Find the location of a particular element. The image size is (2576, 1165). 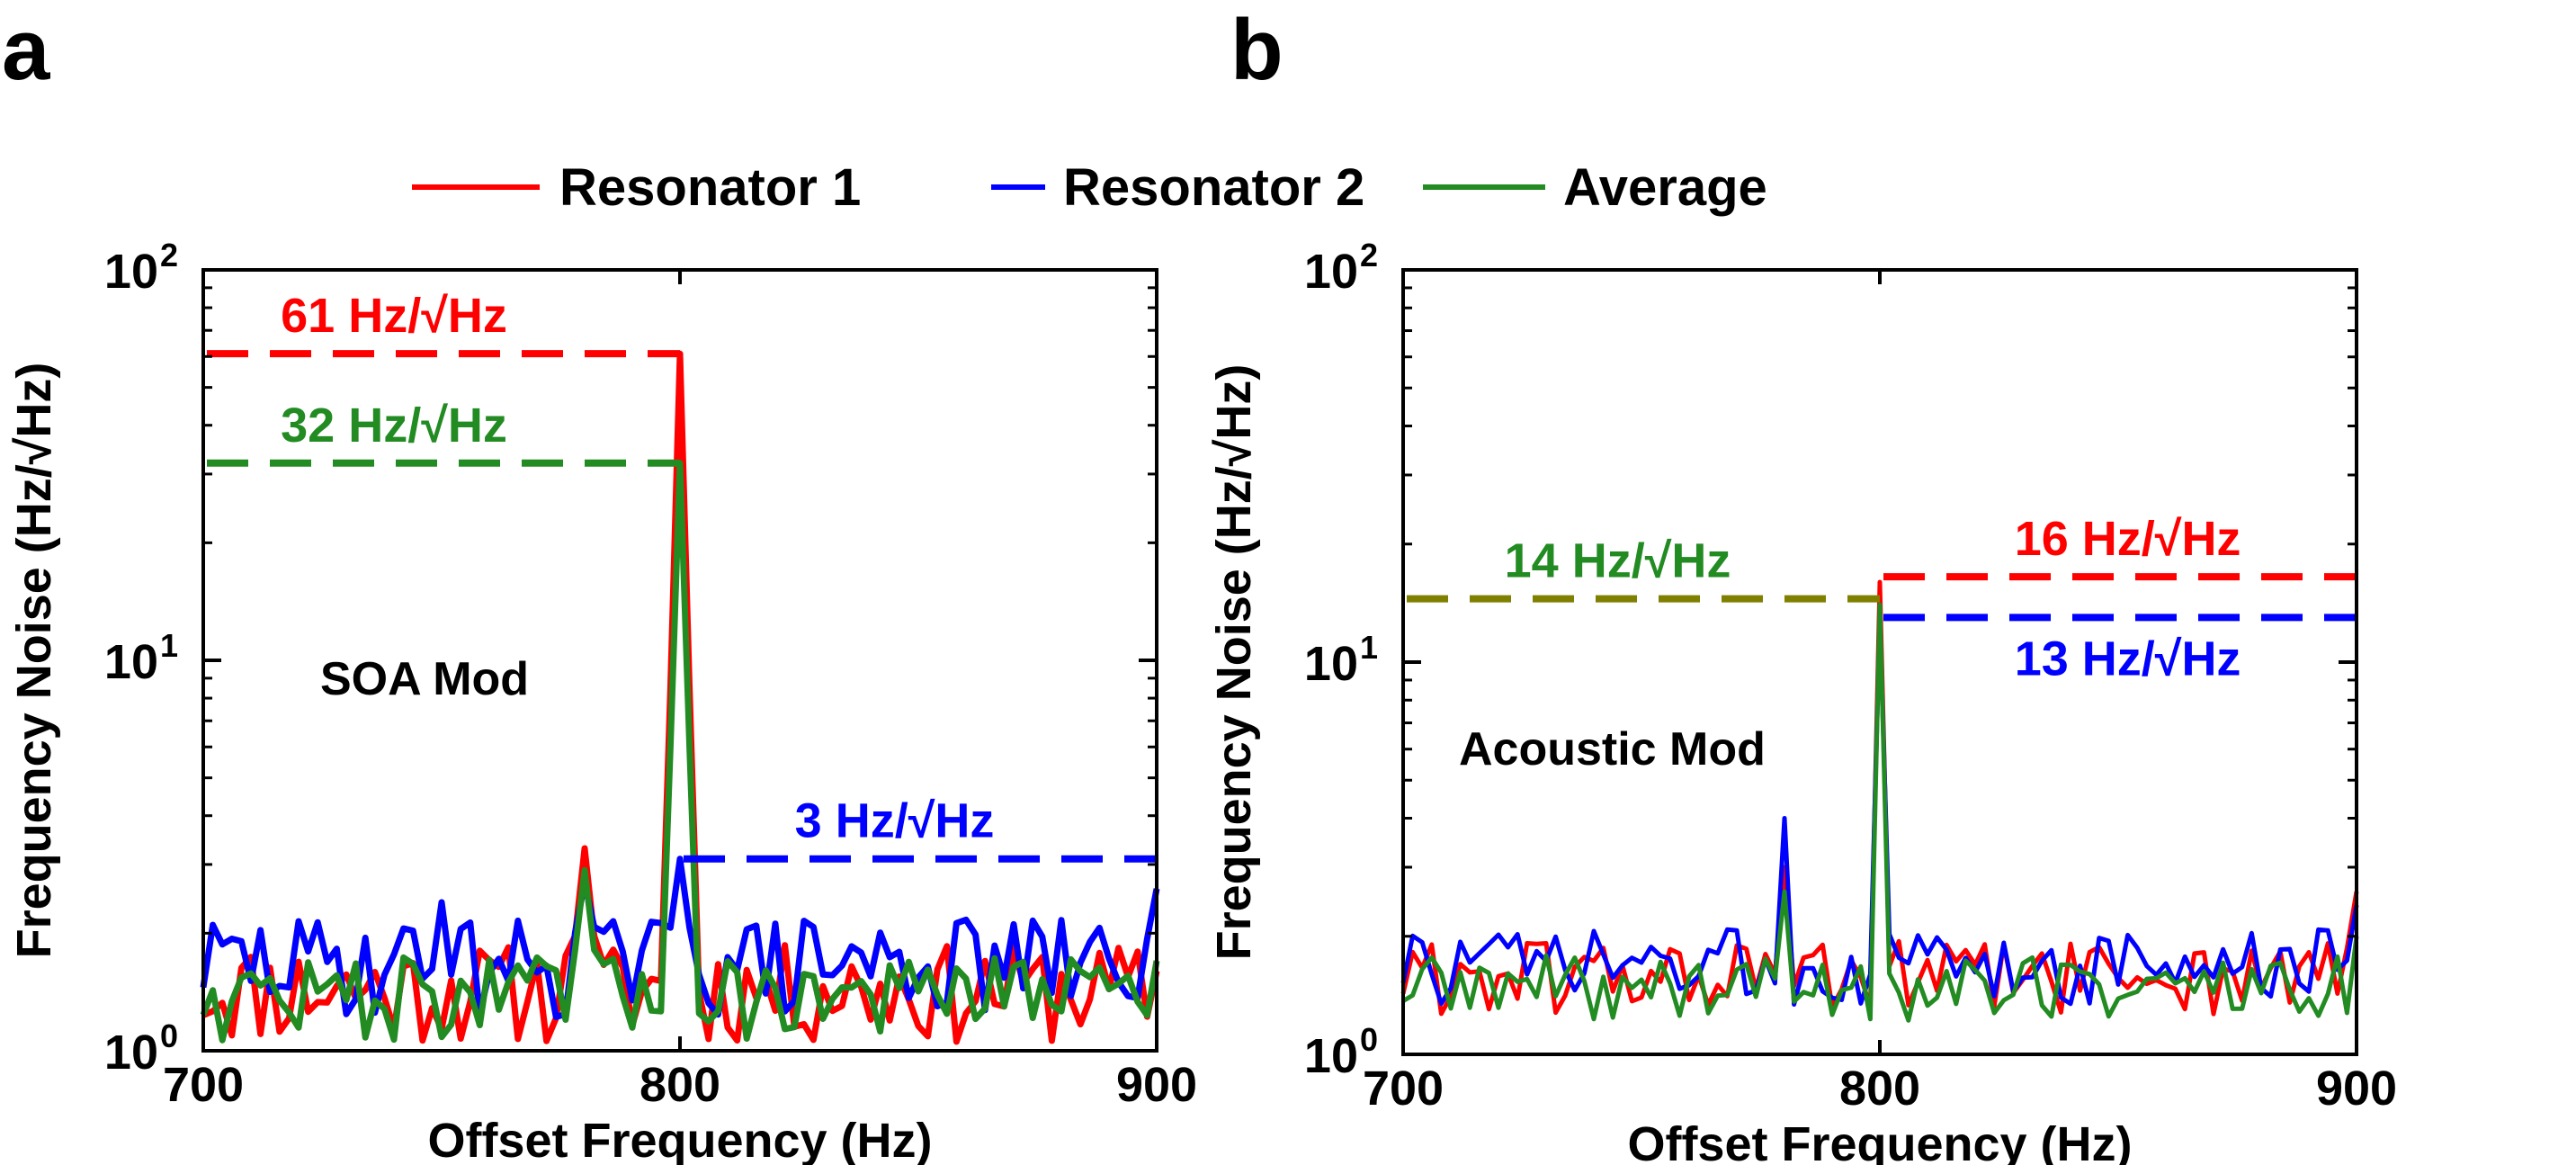

panel-b-level-label-3: 13 Hz/√Hz is located at coordinates (2128, 659).